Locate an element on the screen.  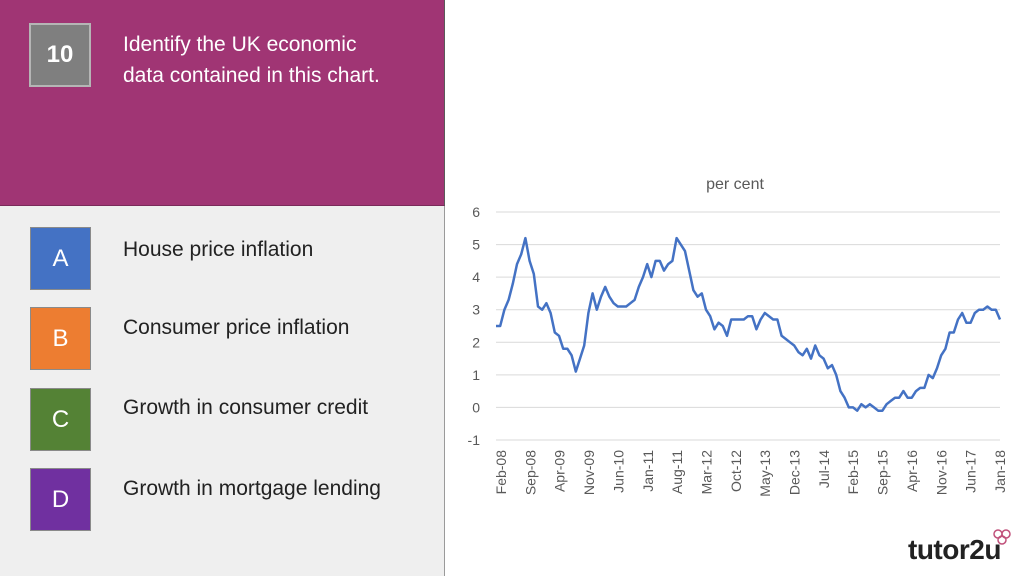
x-tick-label: Nov-16 is located at coordinates (941, 472).